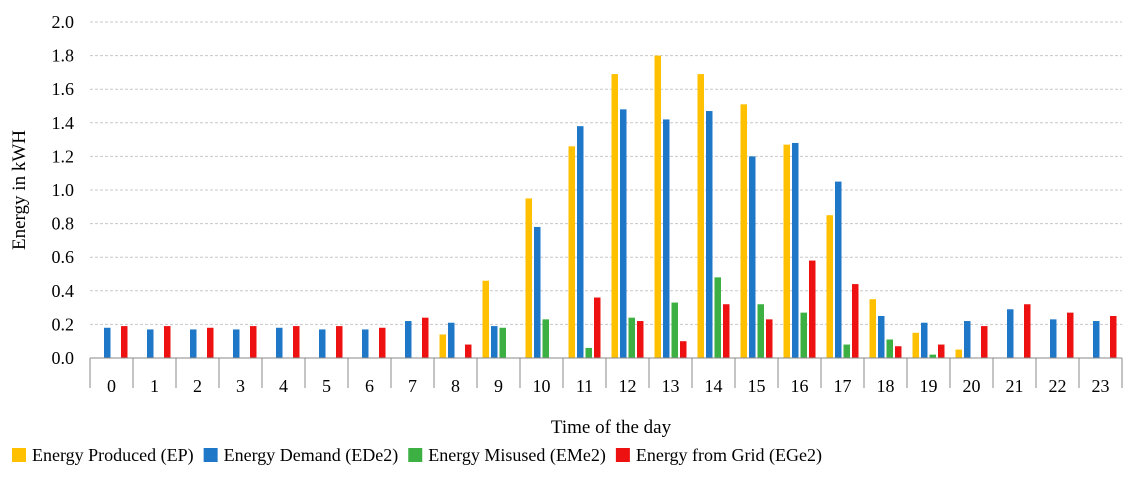 Image resolution: width=1127 pixels, height=477 pixels. I want to click on y-tick-label: 1.2, so click(63, 156).